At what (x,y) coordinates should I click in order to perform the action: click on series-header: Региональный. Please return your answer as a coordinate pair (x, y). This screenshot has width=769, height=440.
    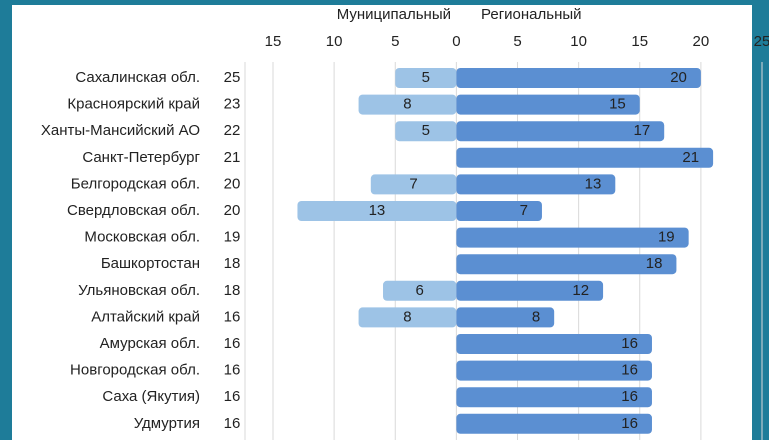
    Looking at the image, I should click on (531, 14).